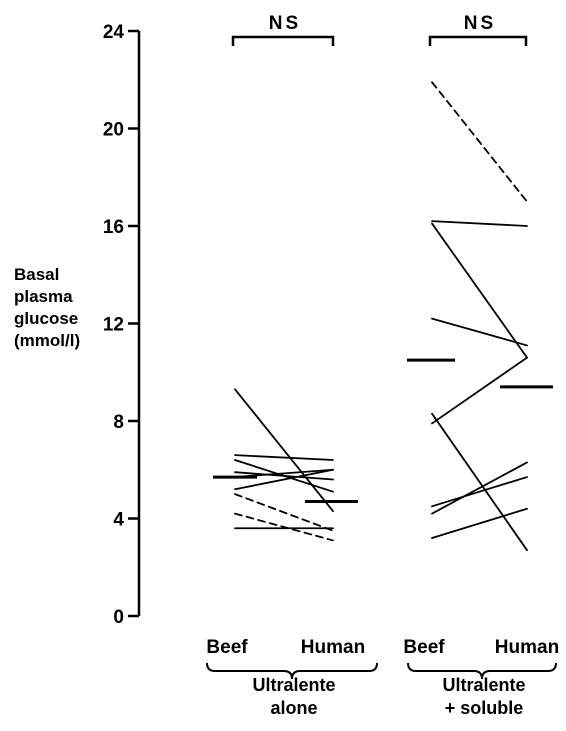 Image resolution: width=566 pixels, height=731 pixels. What do you see at coordinates (379, 29) in the screenshot?
I see `significance-brackets: NS NS` at bounding box center [379, 29].